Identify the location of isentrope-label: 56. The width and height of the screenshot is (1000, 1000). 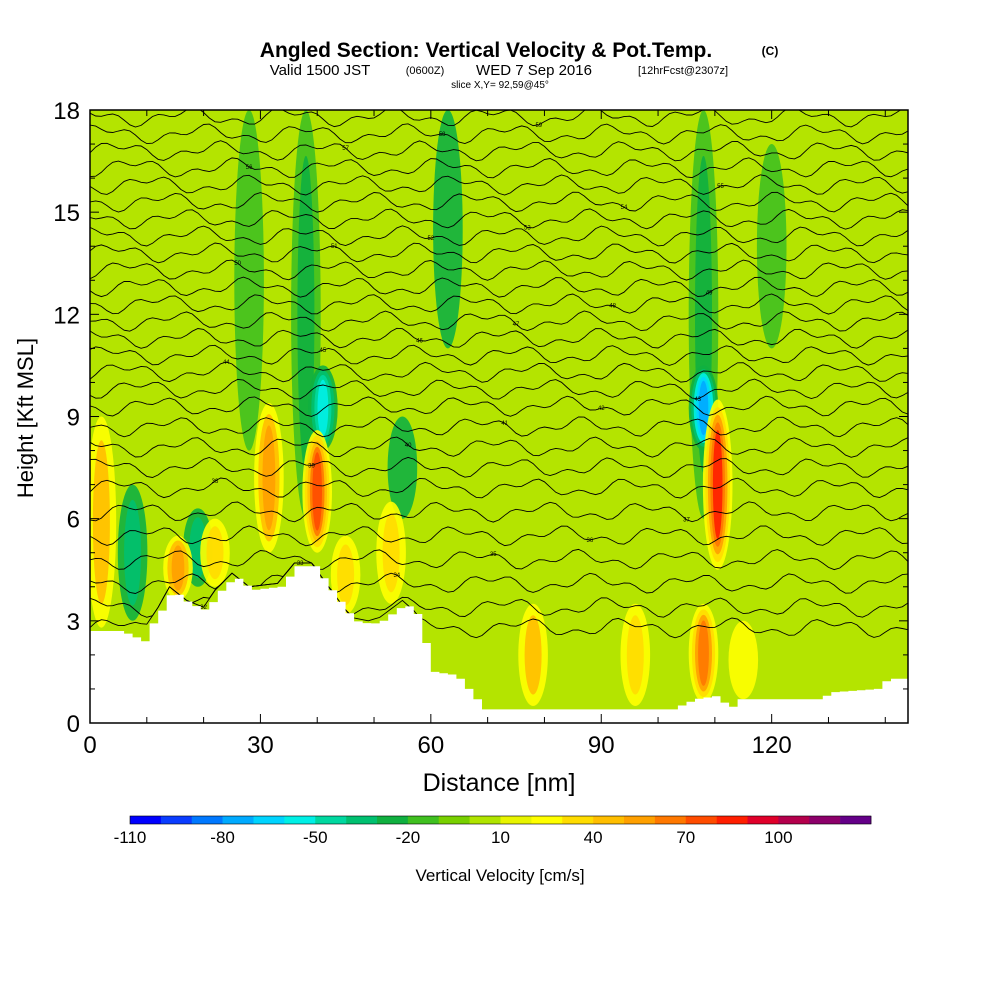
(249, 168).